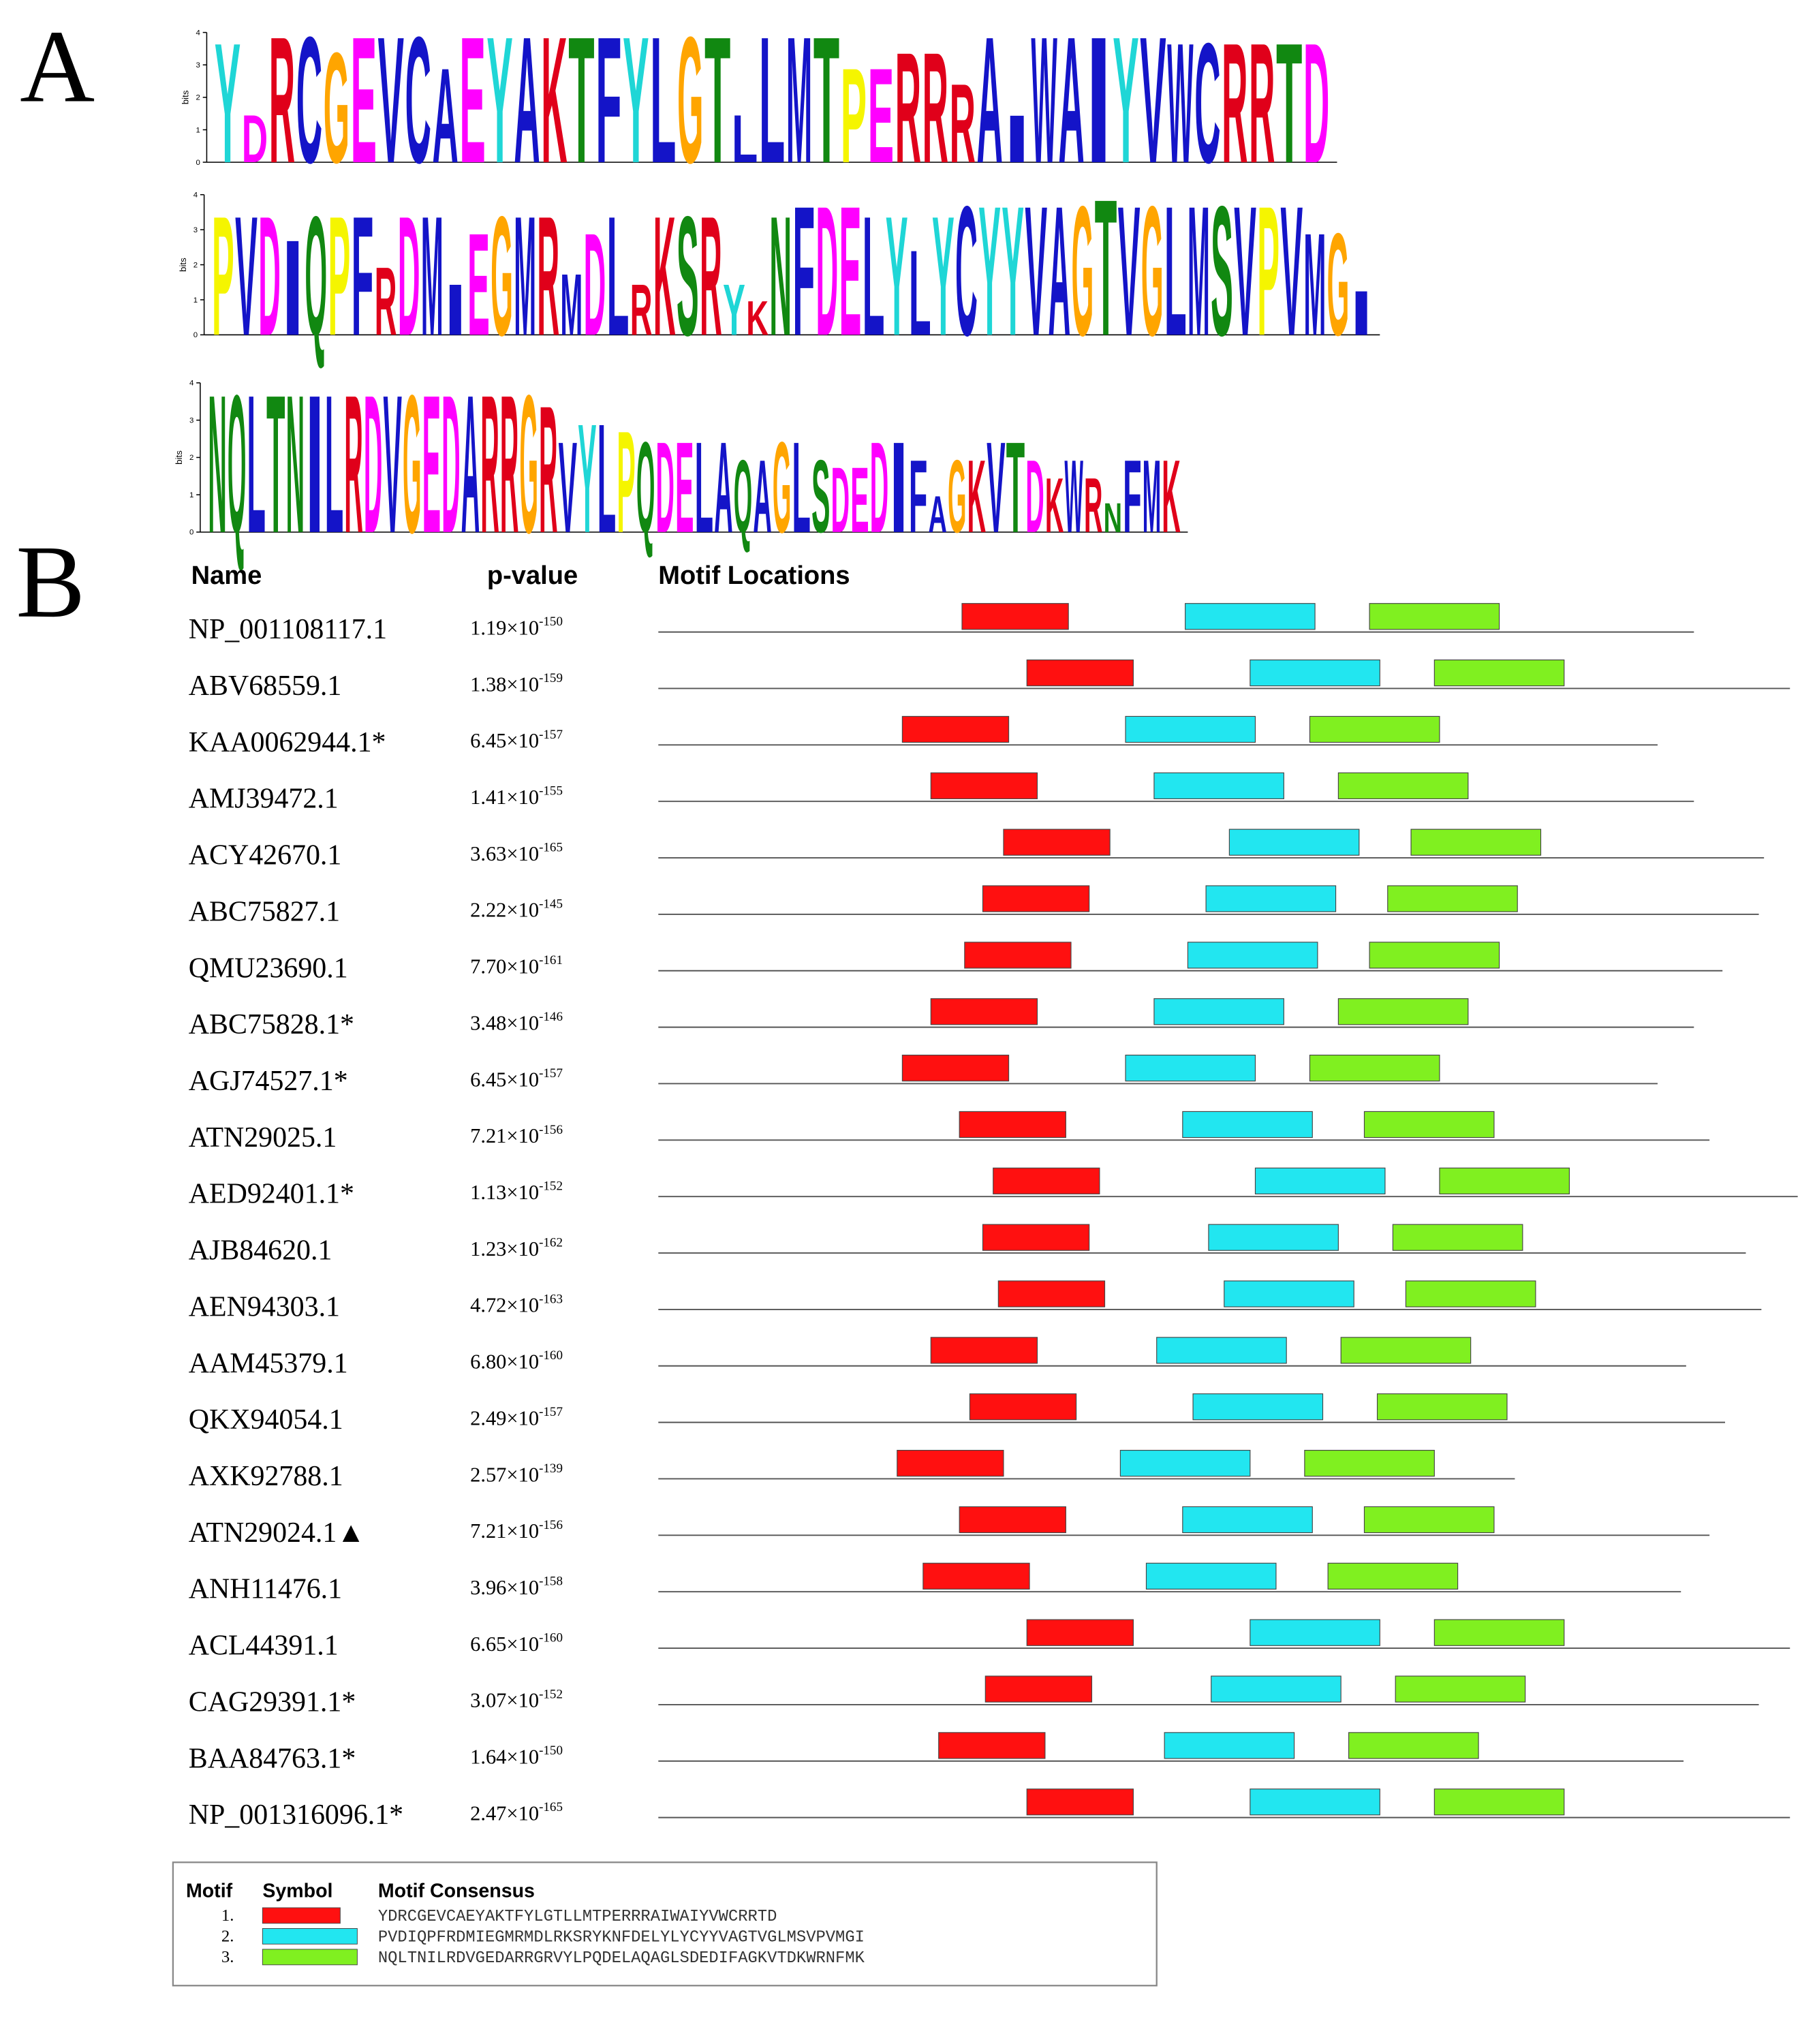 The image size is (1815, 2044). What do you see at coordinates (488, 1757) in the screenshot?
I see `p-mantissa: 1.64` at bounding box center [488, 1757].